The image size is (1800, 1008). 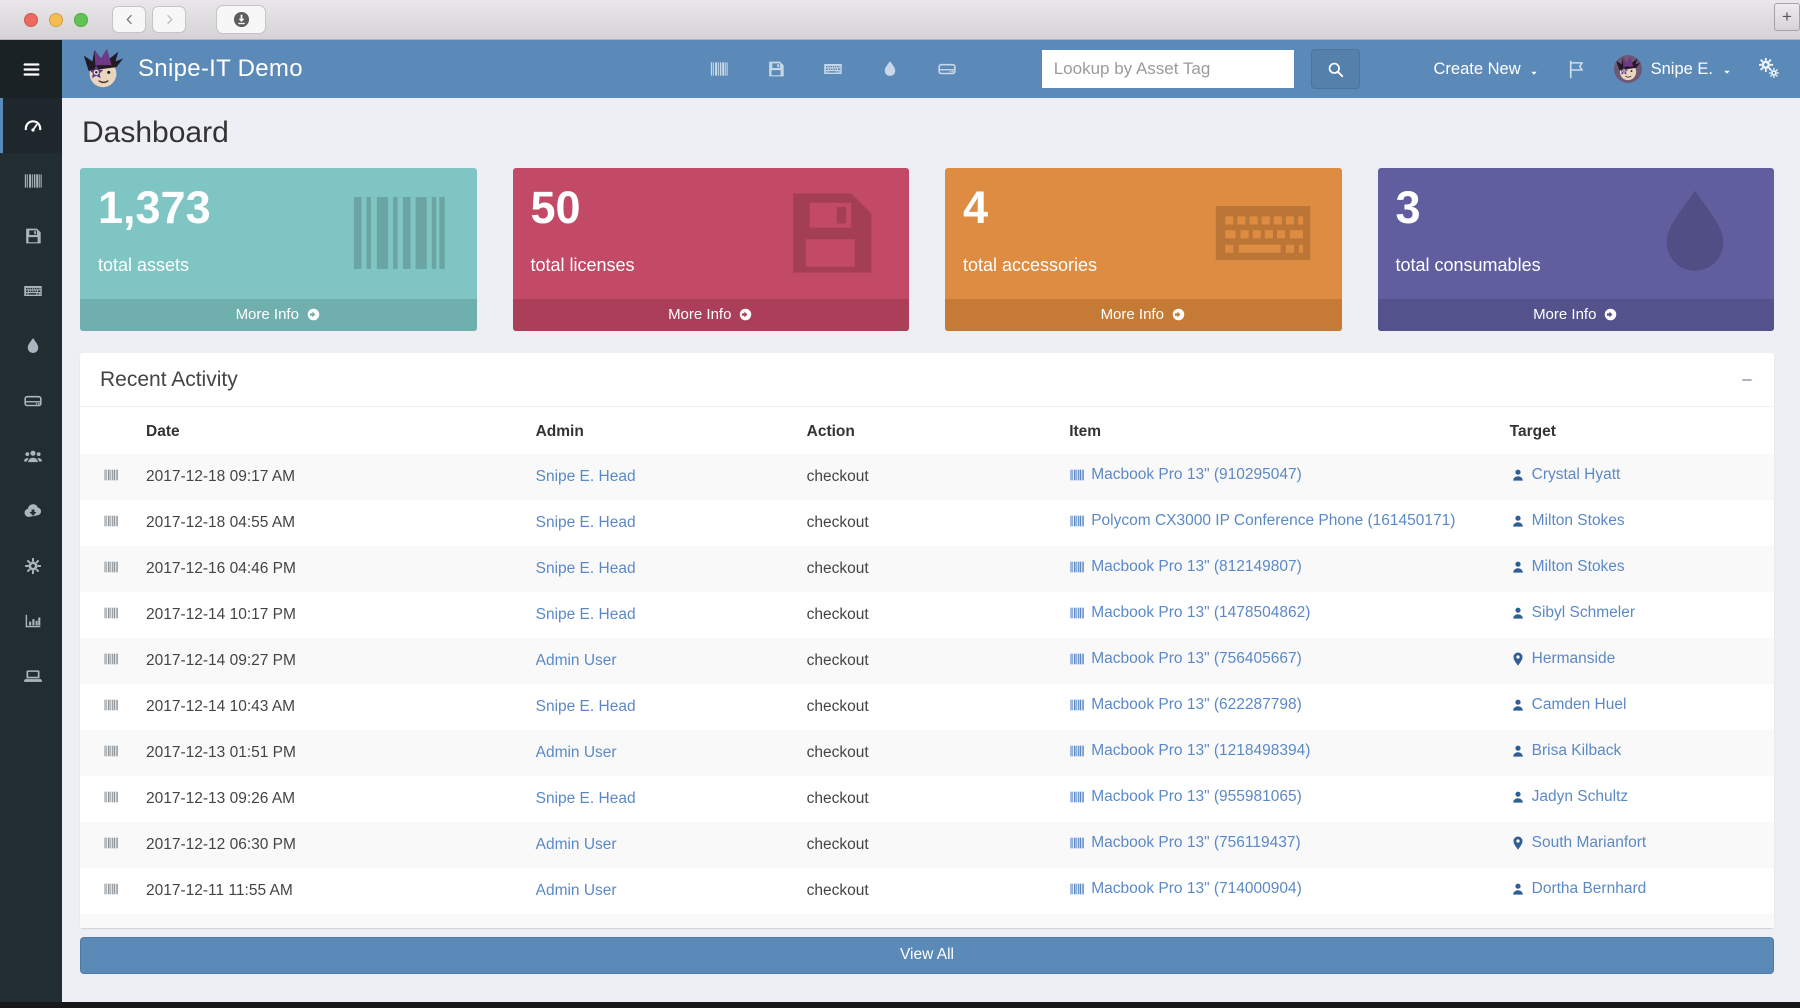 What do you see at coordinates (154, 207) in the screenshot?
I see `stat-value: 1,373` at bounding box center [154, 207].